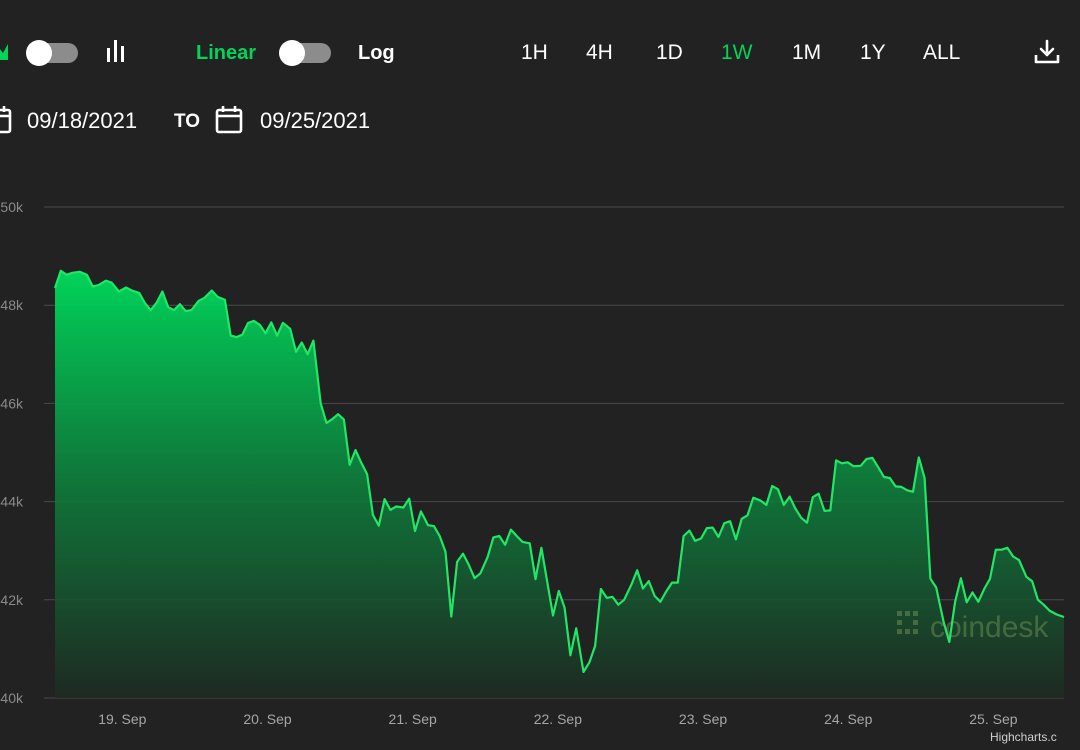 Image resolution: width=1080 pixels, height=750 pixels. I want to click on coindesk-watermark: coindesk, so click(973, 627).